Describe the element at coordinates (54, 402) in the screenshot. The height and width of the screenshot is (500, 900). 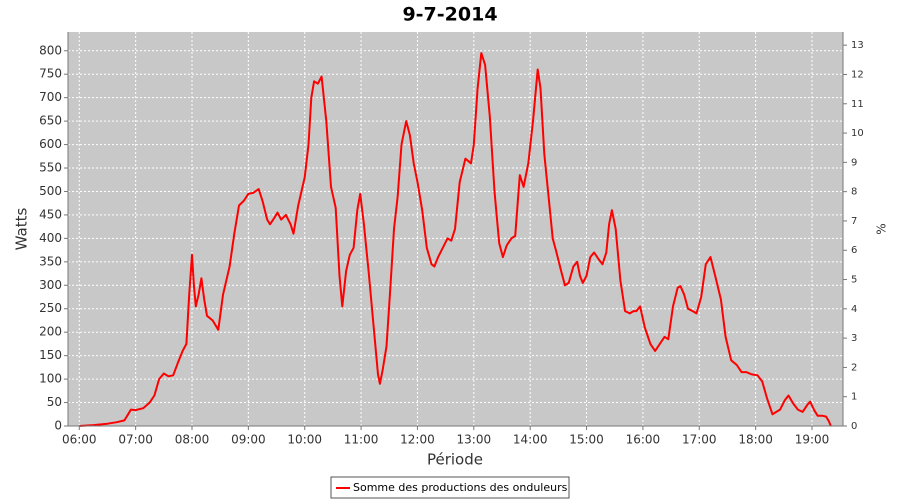
I see `y-tick-label: 50` at that location.